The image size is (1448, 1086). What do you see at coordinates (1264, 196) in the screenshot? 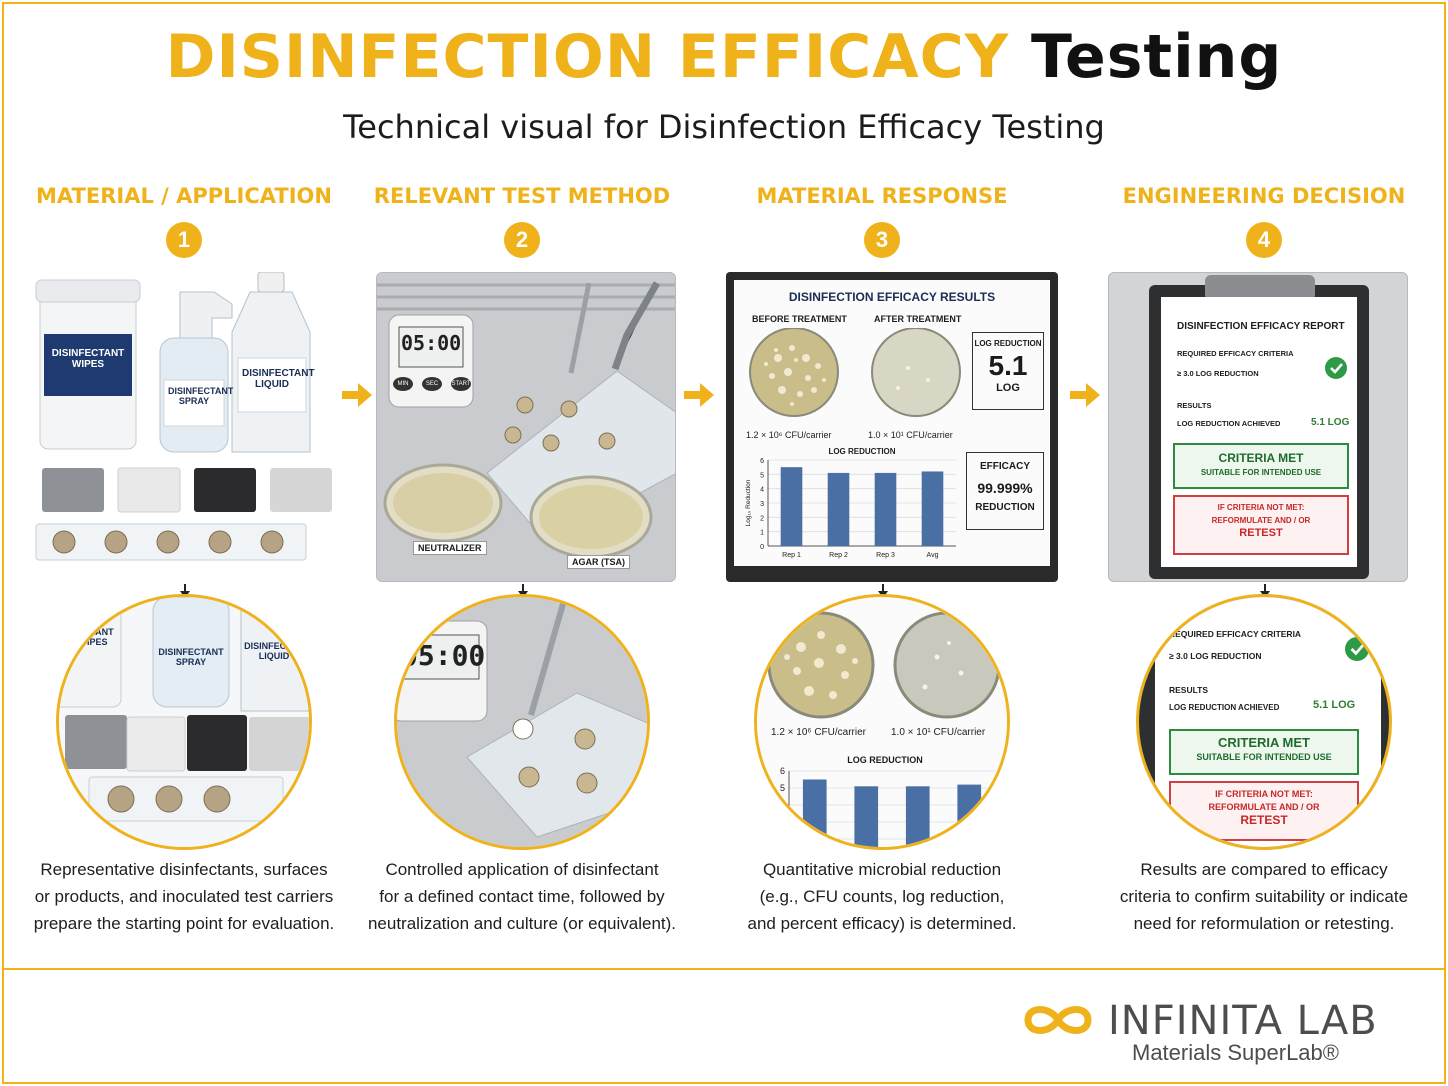
I see `step-4-heading: ENGINEERING DECISION` at bounding box center [1264, 196].